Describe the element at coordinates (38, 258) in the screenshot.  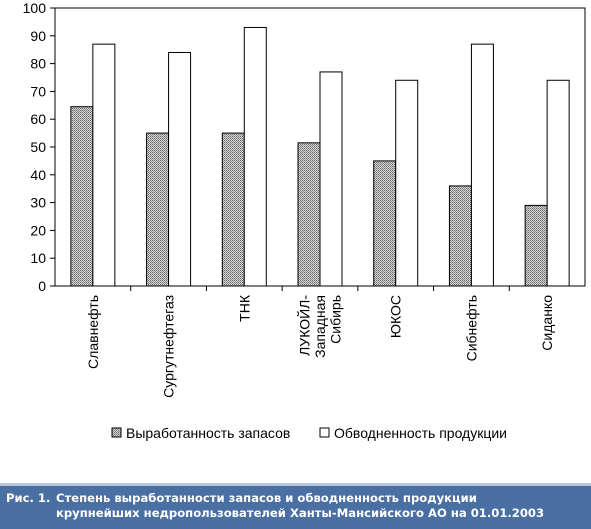
I see `y-tick-label: 10` at that location.